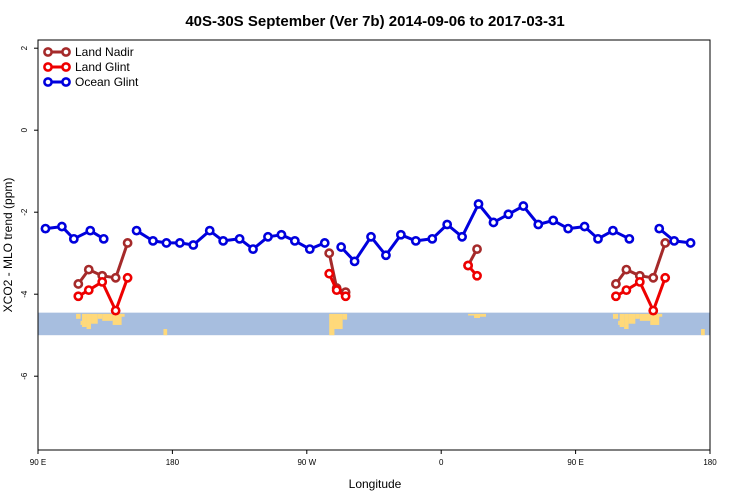 This screenshot has height=500, width=750. Describe the element at coordinates (102, 67) in the screenshot. I see `legend-label: Land Glint` at that location.